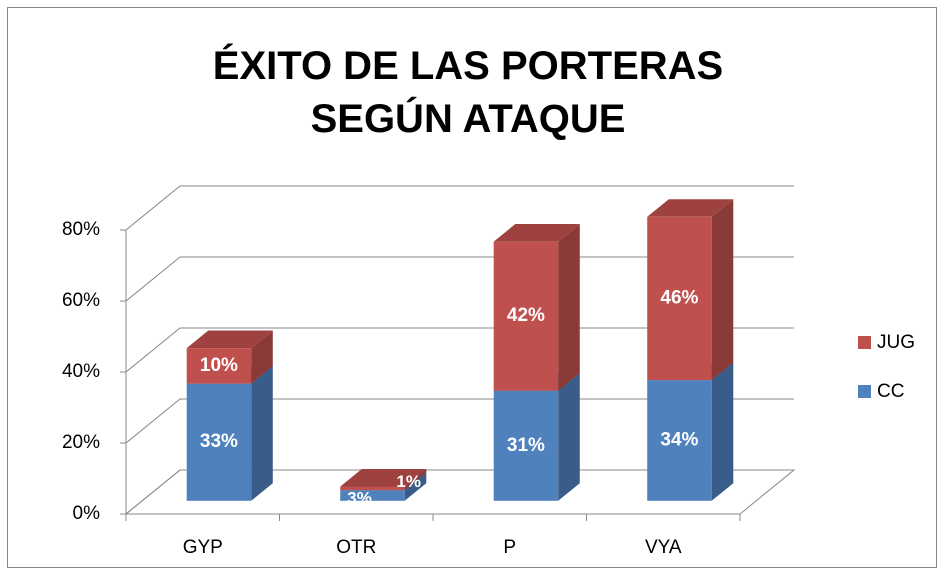  What do you see at coordinates (359, 497) in the screenshot?
I see `data-label: 3%` at bounding box center [359, 497].